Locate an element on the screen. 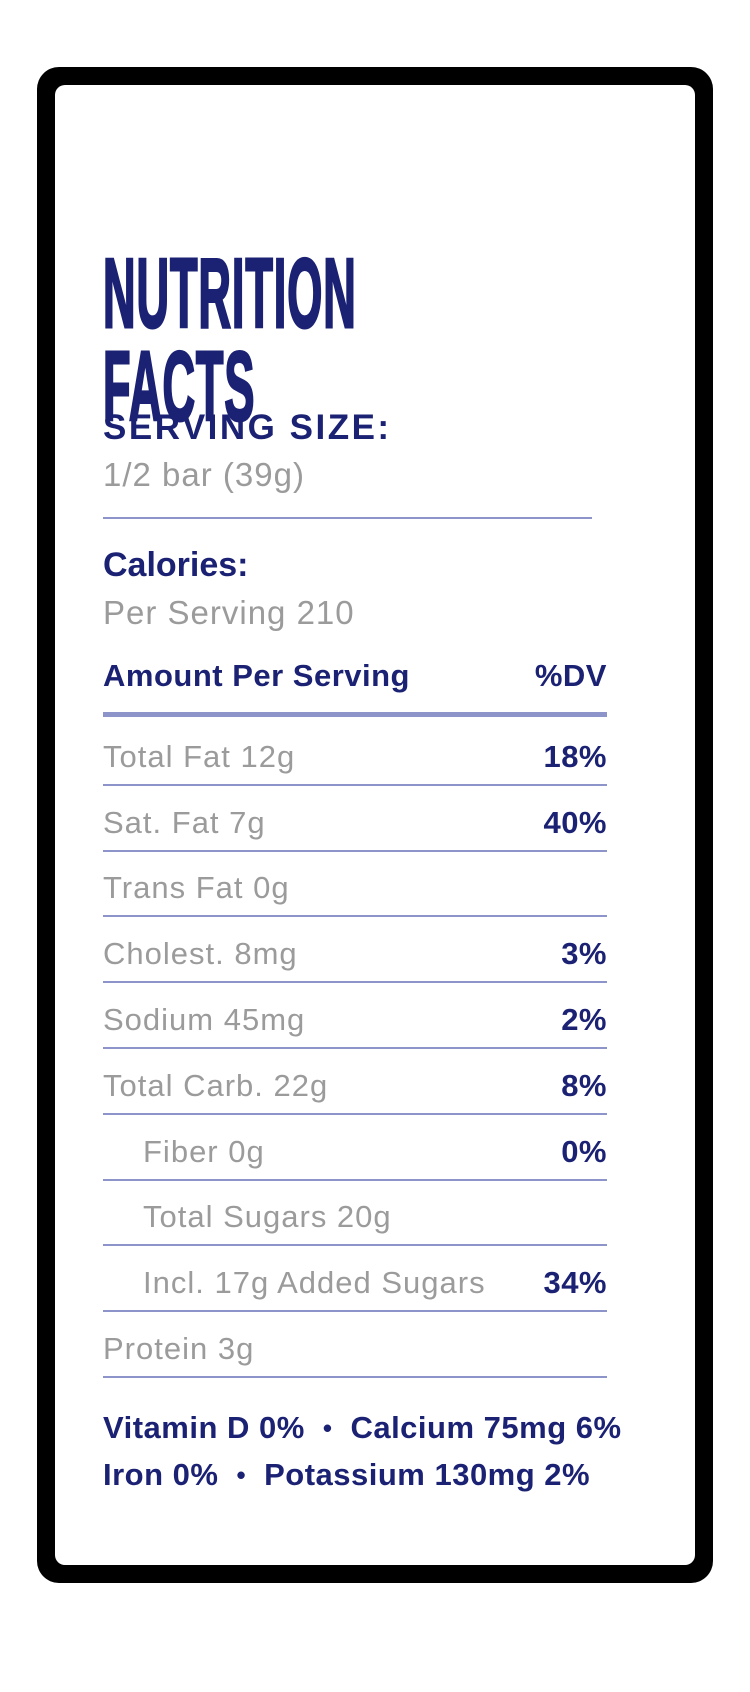 The width and height of the screenshot is (750, 1692). nutrient-row: Incl. 17g Added Sugars 34% is located at coordinates (355, 1279).